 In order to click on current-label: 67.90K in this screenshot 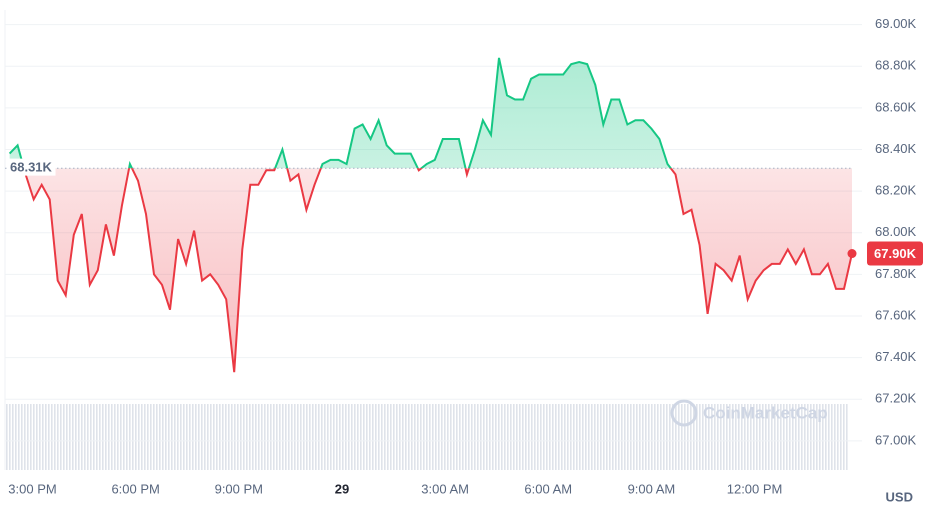, I will do `click(895, 253)`.